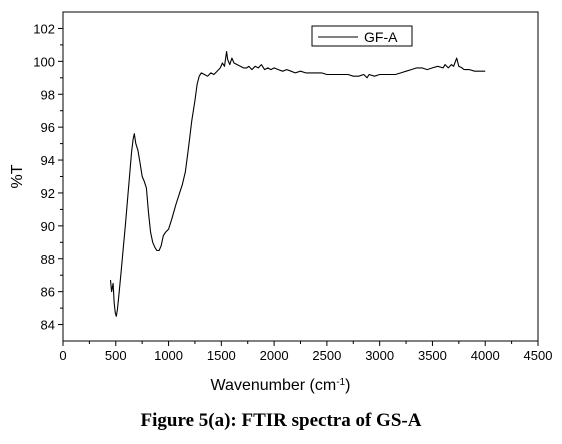 This screenshot has height=444, width=562. What do you see at coordinates (381, 37) in the screenshot?
I see `legend-label-gf-a: GF-A` at bounding box center [381, 37].